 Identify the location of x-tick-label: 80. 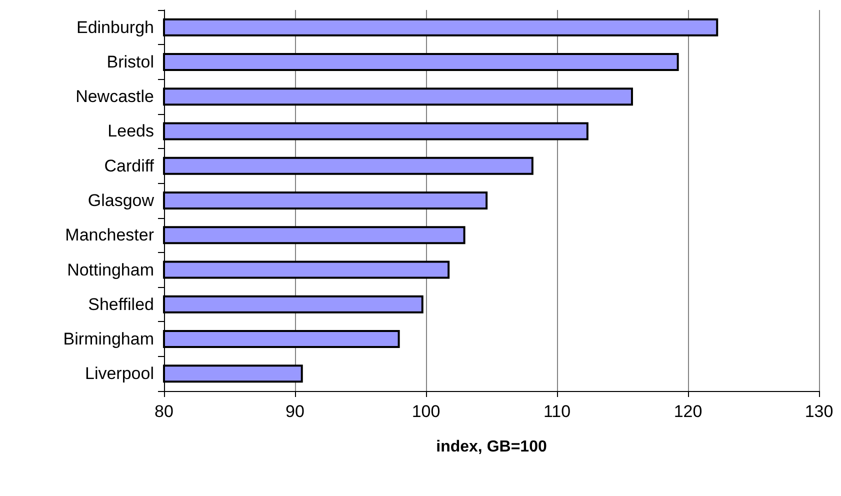
(164, 411).